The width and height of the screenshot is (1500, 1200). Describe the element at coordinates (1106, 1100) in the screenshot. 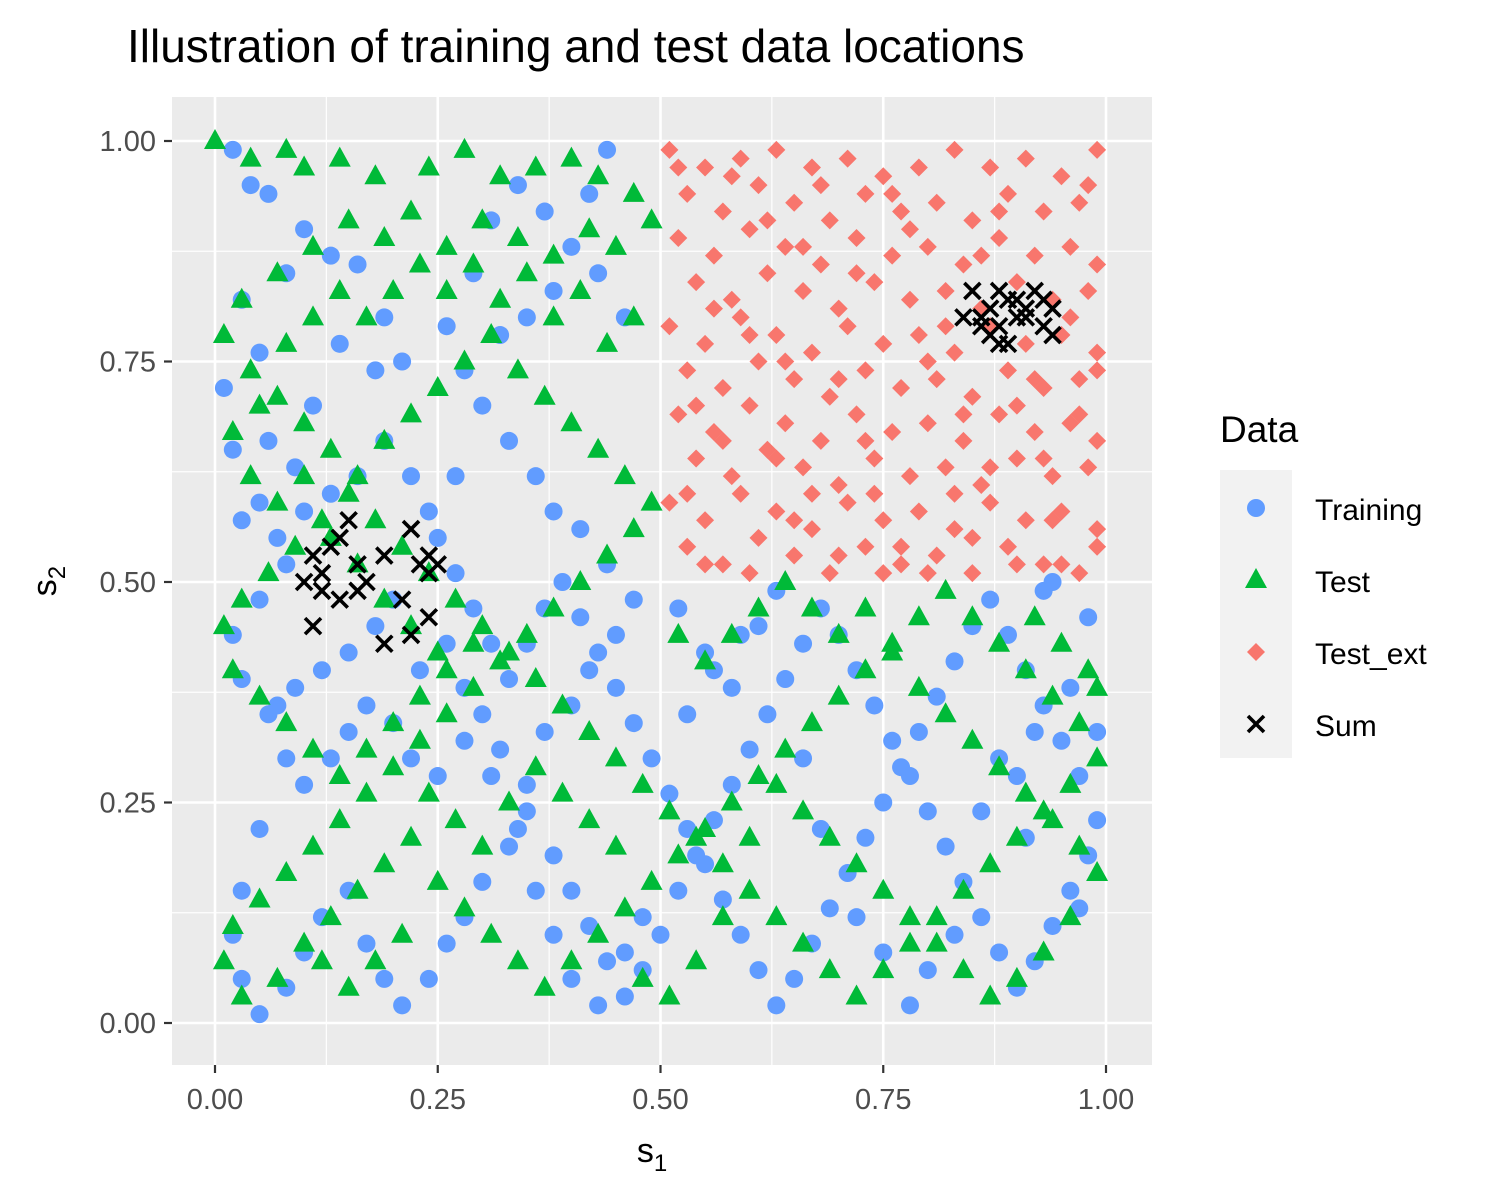

I see `x-tick-label: 1.00` at that location.